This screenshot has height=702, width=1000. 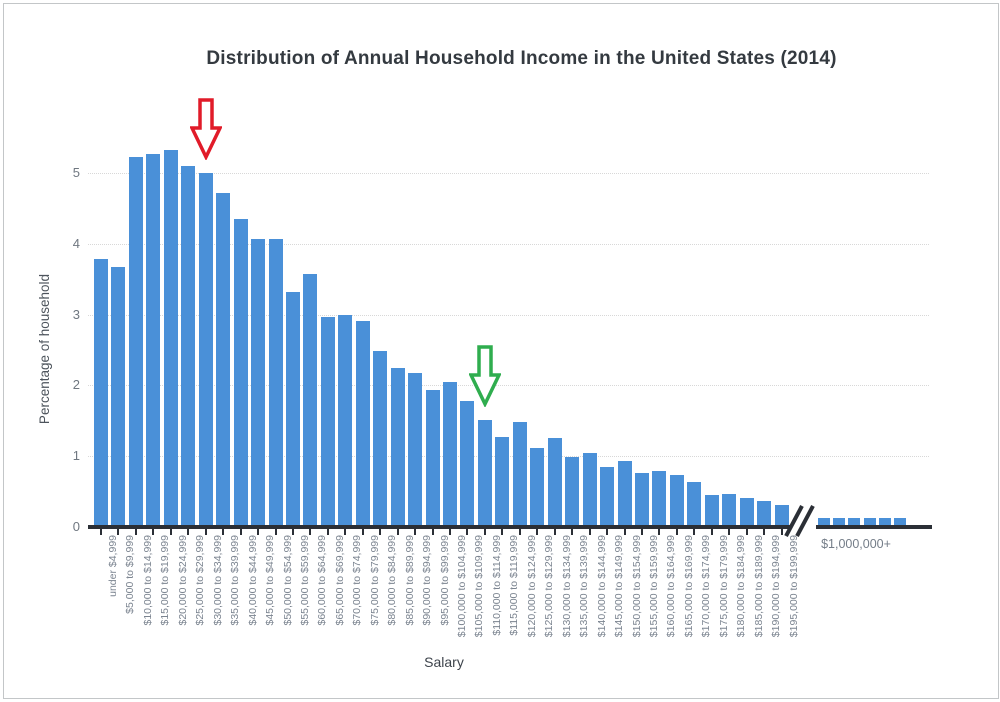 I want to click on x-axis-line, so click(x=439, y=527).